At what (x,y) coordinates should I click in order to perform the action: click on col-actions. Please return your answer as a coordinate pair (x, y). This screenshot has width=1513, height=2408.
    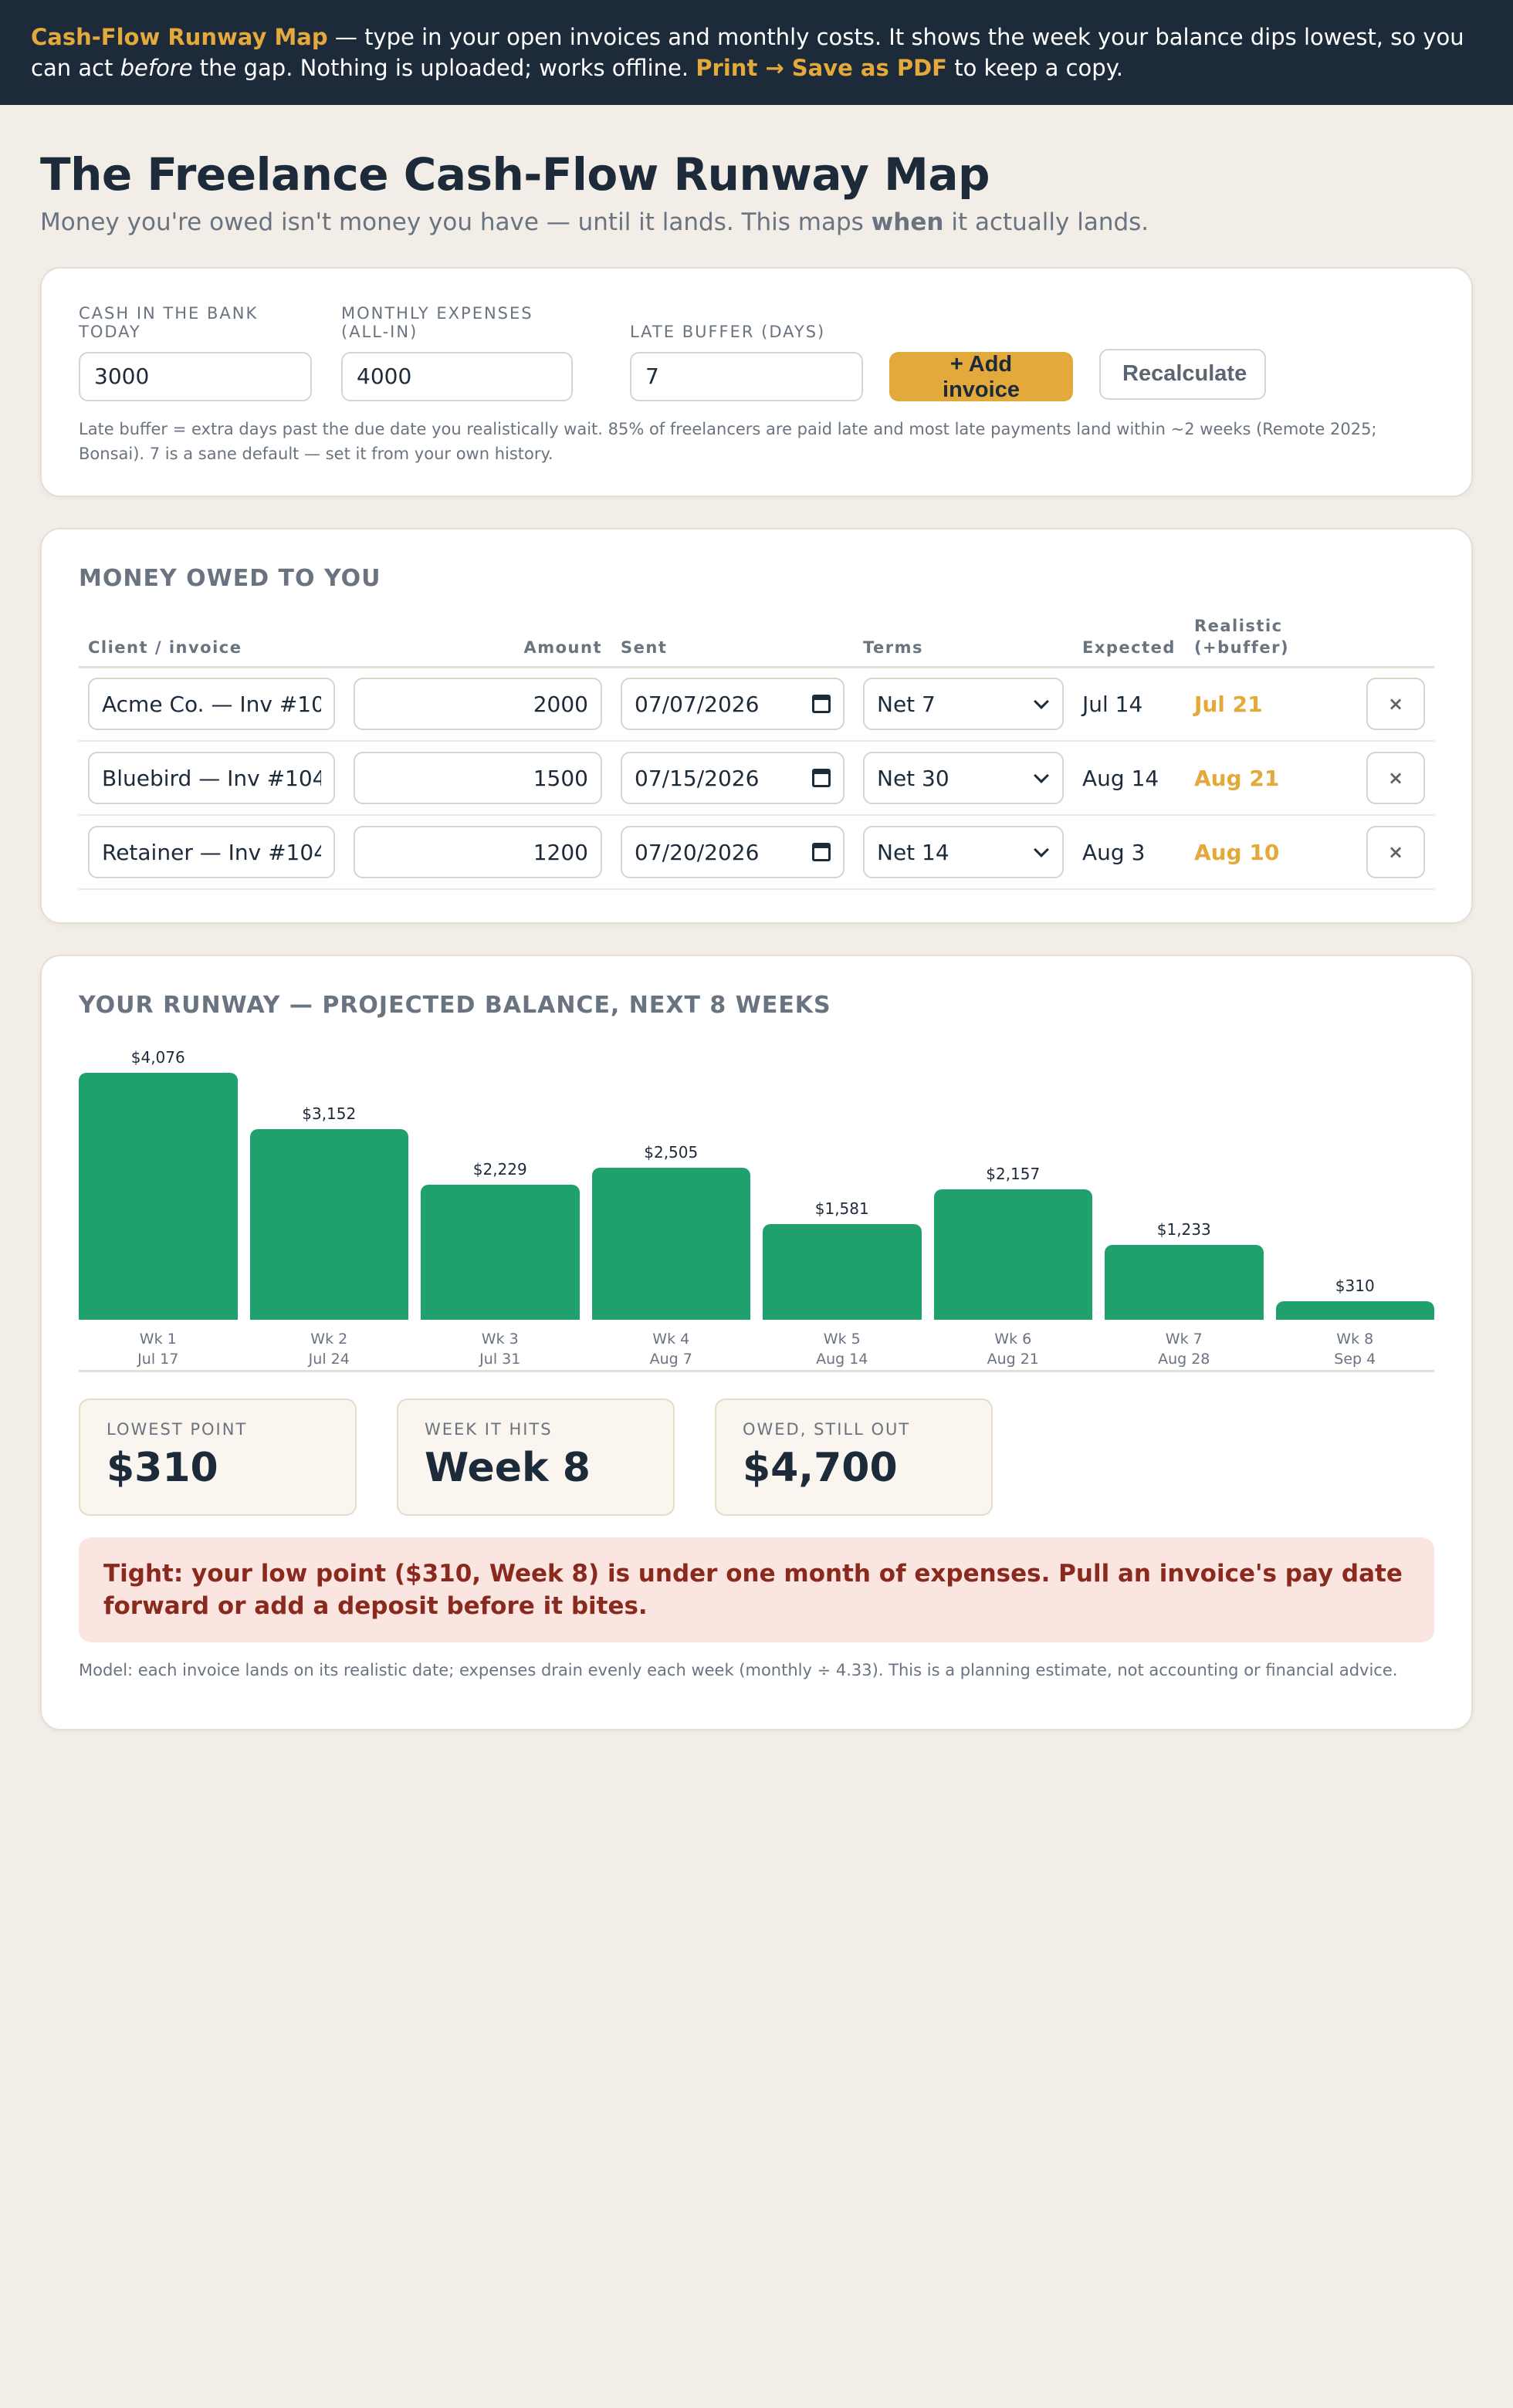
    Looking at the image, I should click on (1371, 641).